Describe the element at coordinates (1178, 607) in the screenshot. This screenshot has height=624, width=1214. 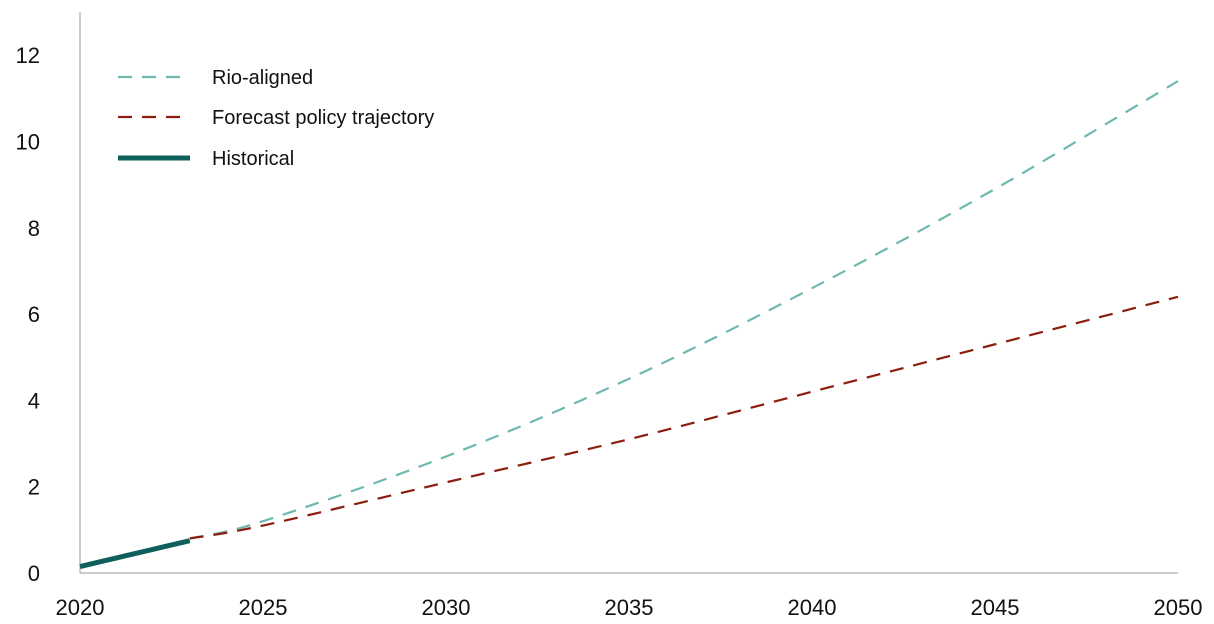
I see `x-tick-label: 2050` at that location.